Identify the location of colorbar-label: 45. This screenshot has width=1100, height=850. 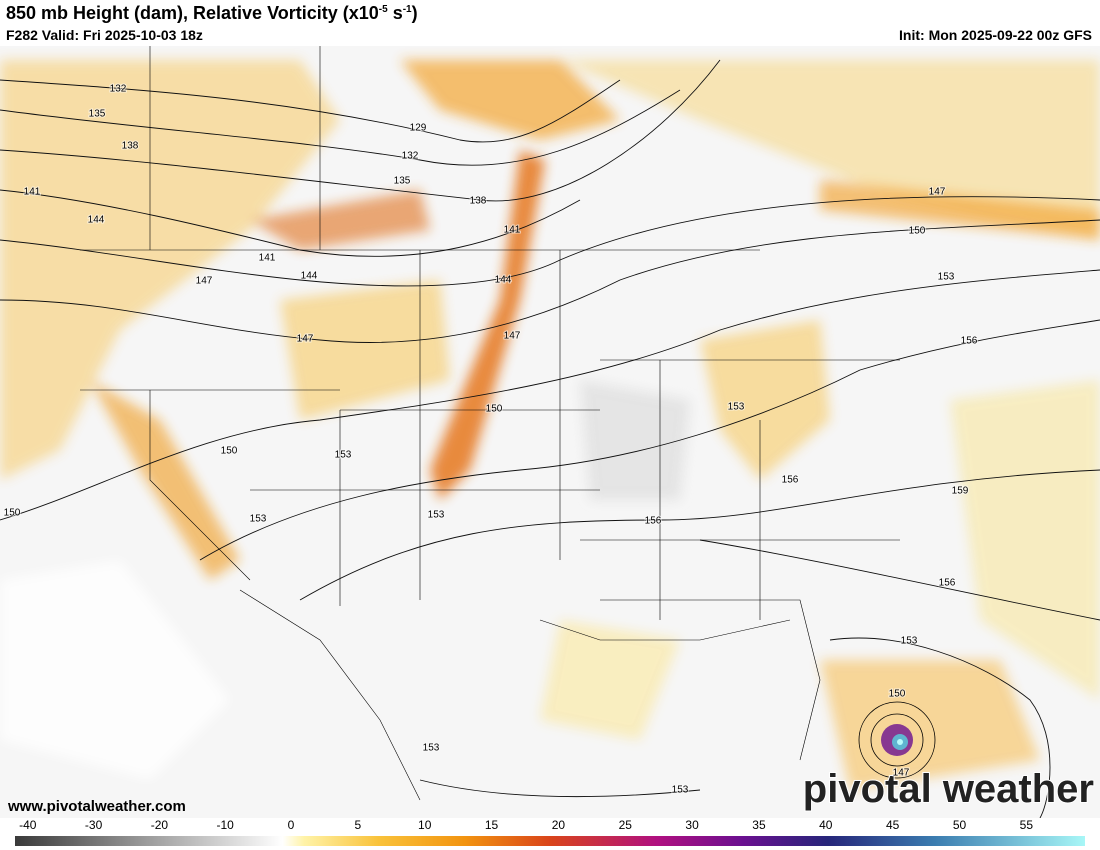
(893, 825).